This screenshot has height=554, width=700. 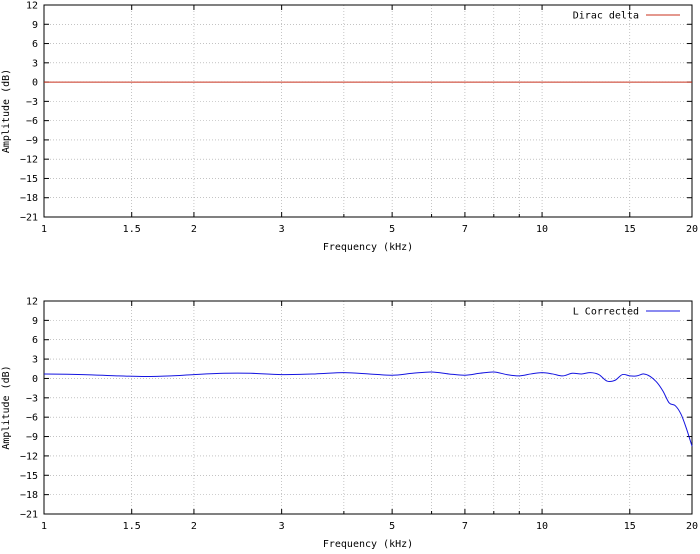 What do you see at coordinates (606, 312) in the screenshot?
I see `legend-label: L Corrected` at bounding box center [606, 312].